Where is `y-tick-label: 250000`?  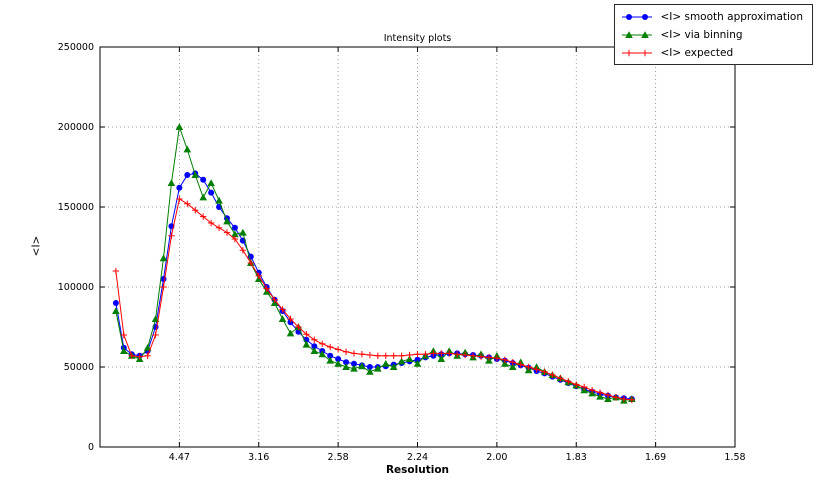 y-tick-label: 250000 is located at coordinates (76, 47).